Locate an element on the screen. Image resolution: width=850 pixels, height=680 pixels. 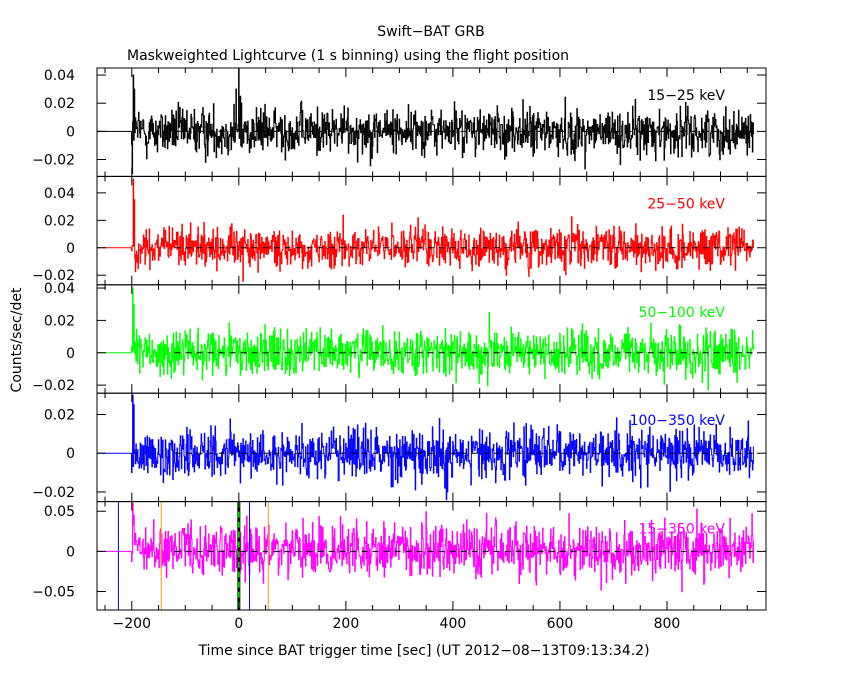
band-label: 15−350 keV is located at coordinates (681, 530).